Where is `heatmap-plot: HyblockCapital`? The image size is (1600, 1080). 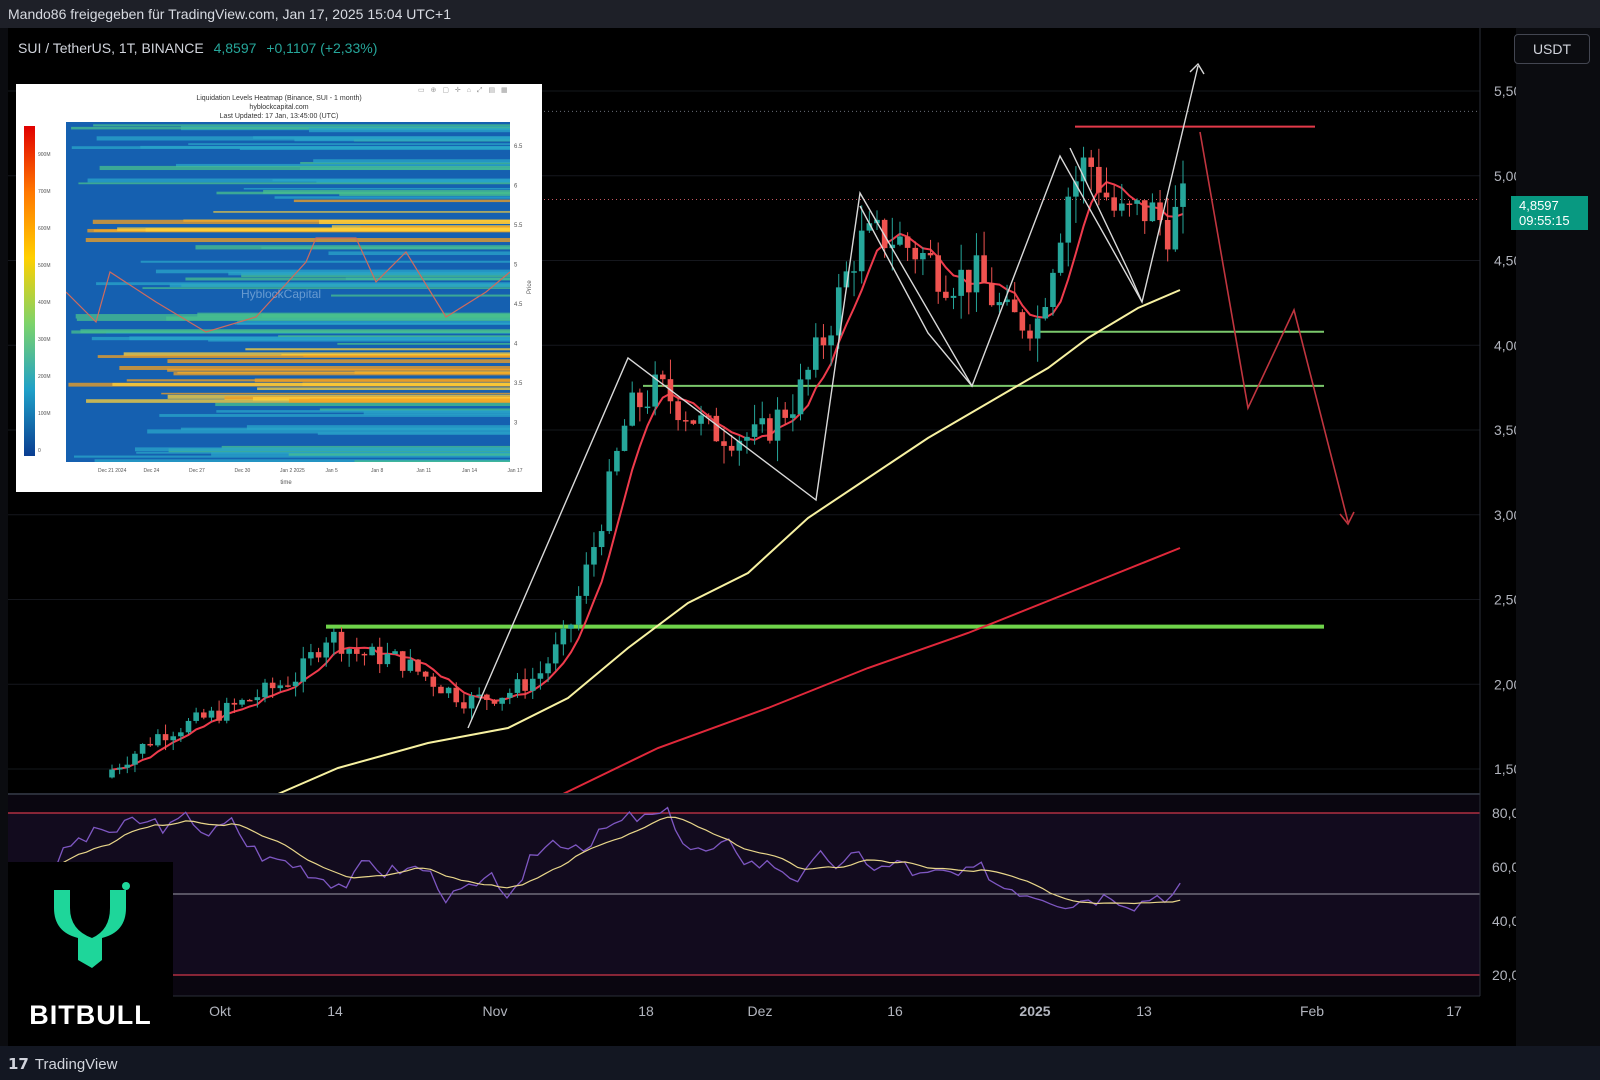
heatmap-plot: HyblockCapital is located at coordinates (288, 292).